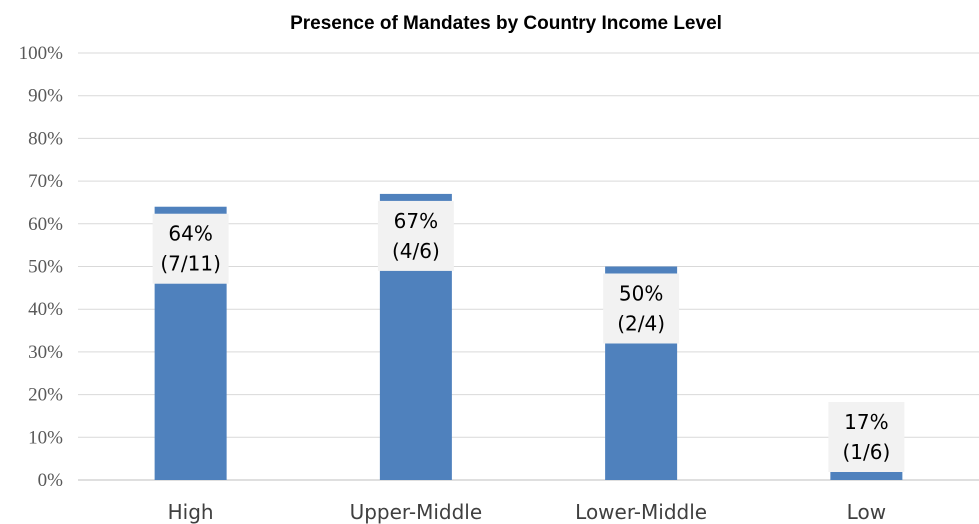  What do you see at coordinates (45, 181) in the screenshot?
I see `y-tick-label: 70%` at bounding box center [45, 181].